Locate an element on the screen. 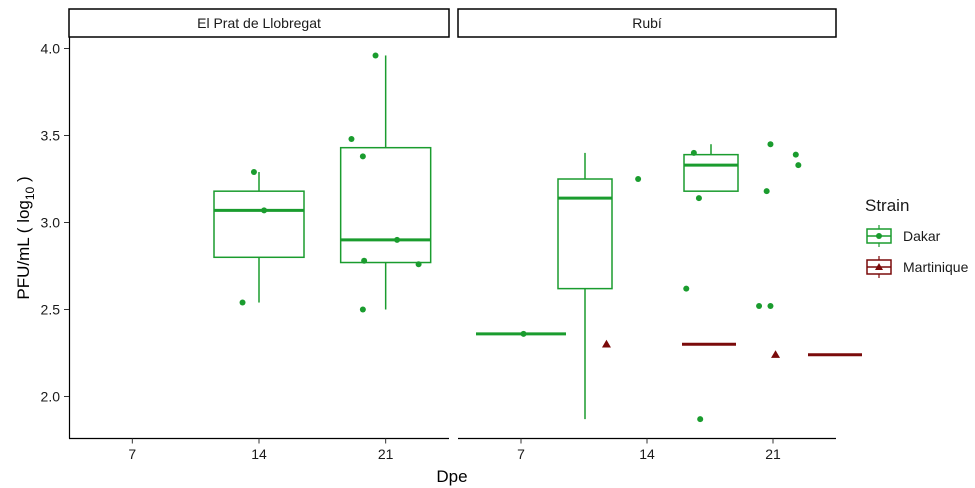 This screenshot has height=488, width=975. y-tick-label: 2.5 is located at coordinates (51, 310).